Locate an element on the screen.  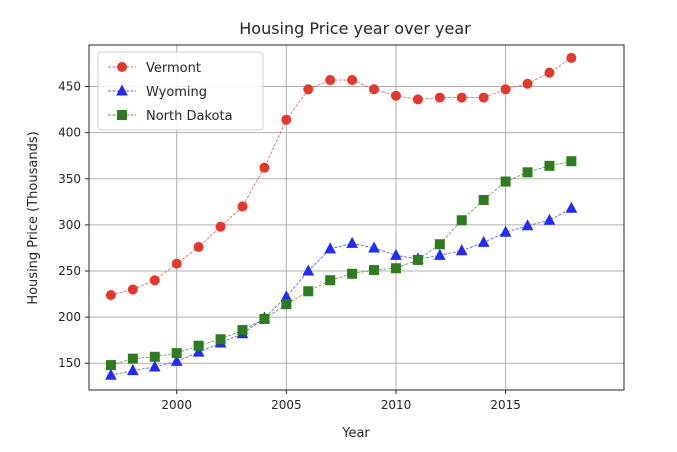
chart-title: Housing Price year over year is located at coordinates (355, 28).